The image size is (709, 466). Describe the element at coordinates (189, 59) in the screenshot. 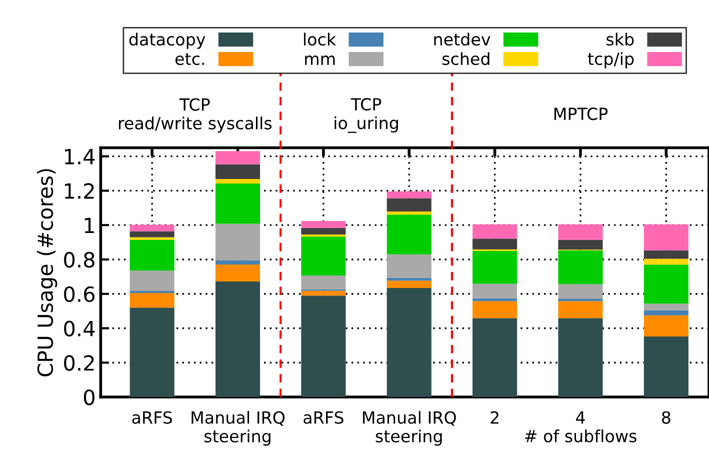

I see `legend-label: etc.` at that location.